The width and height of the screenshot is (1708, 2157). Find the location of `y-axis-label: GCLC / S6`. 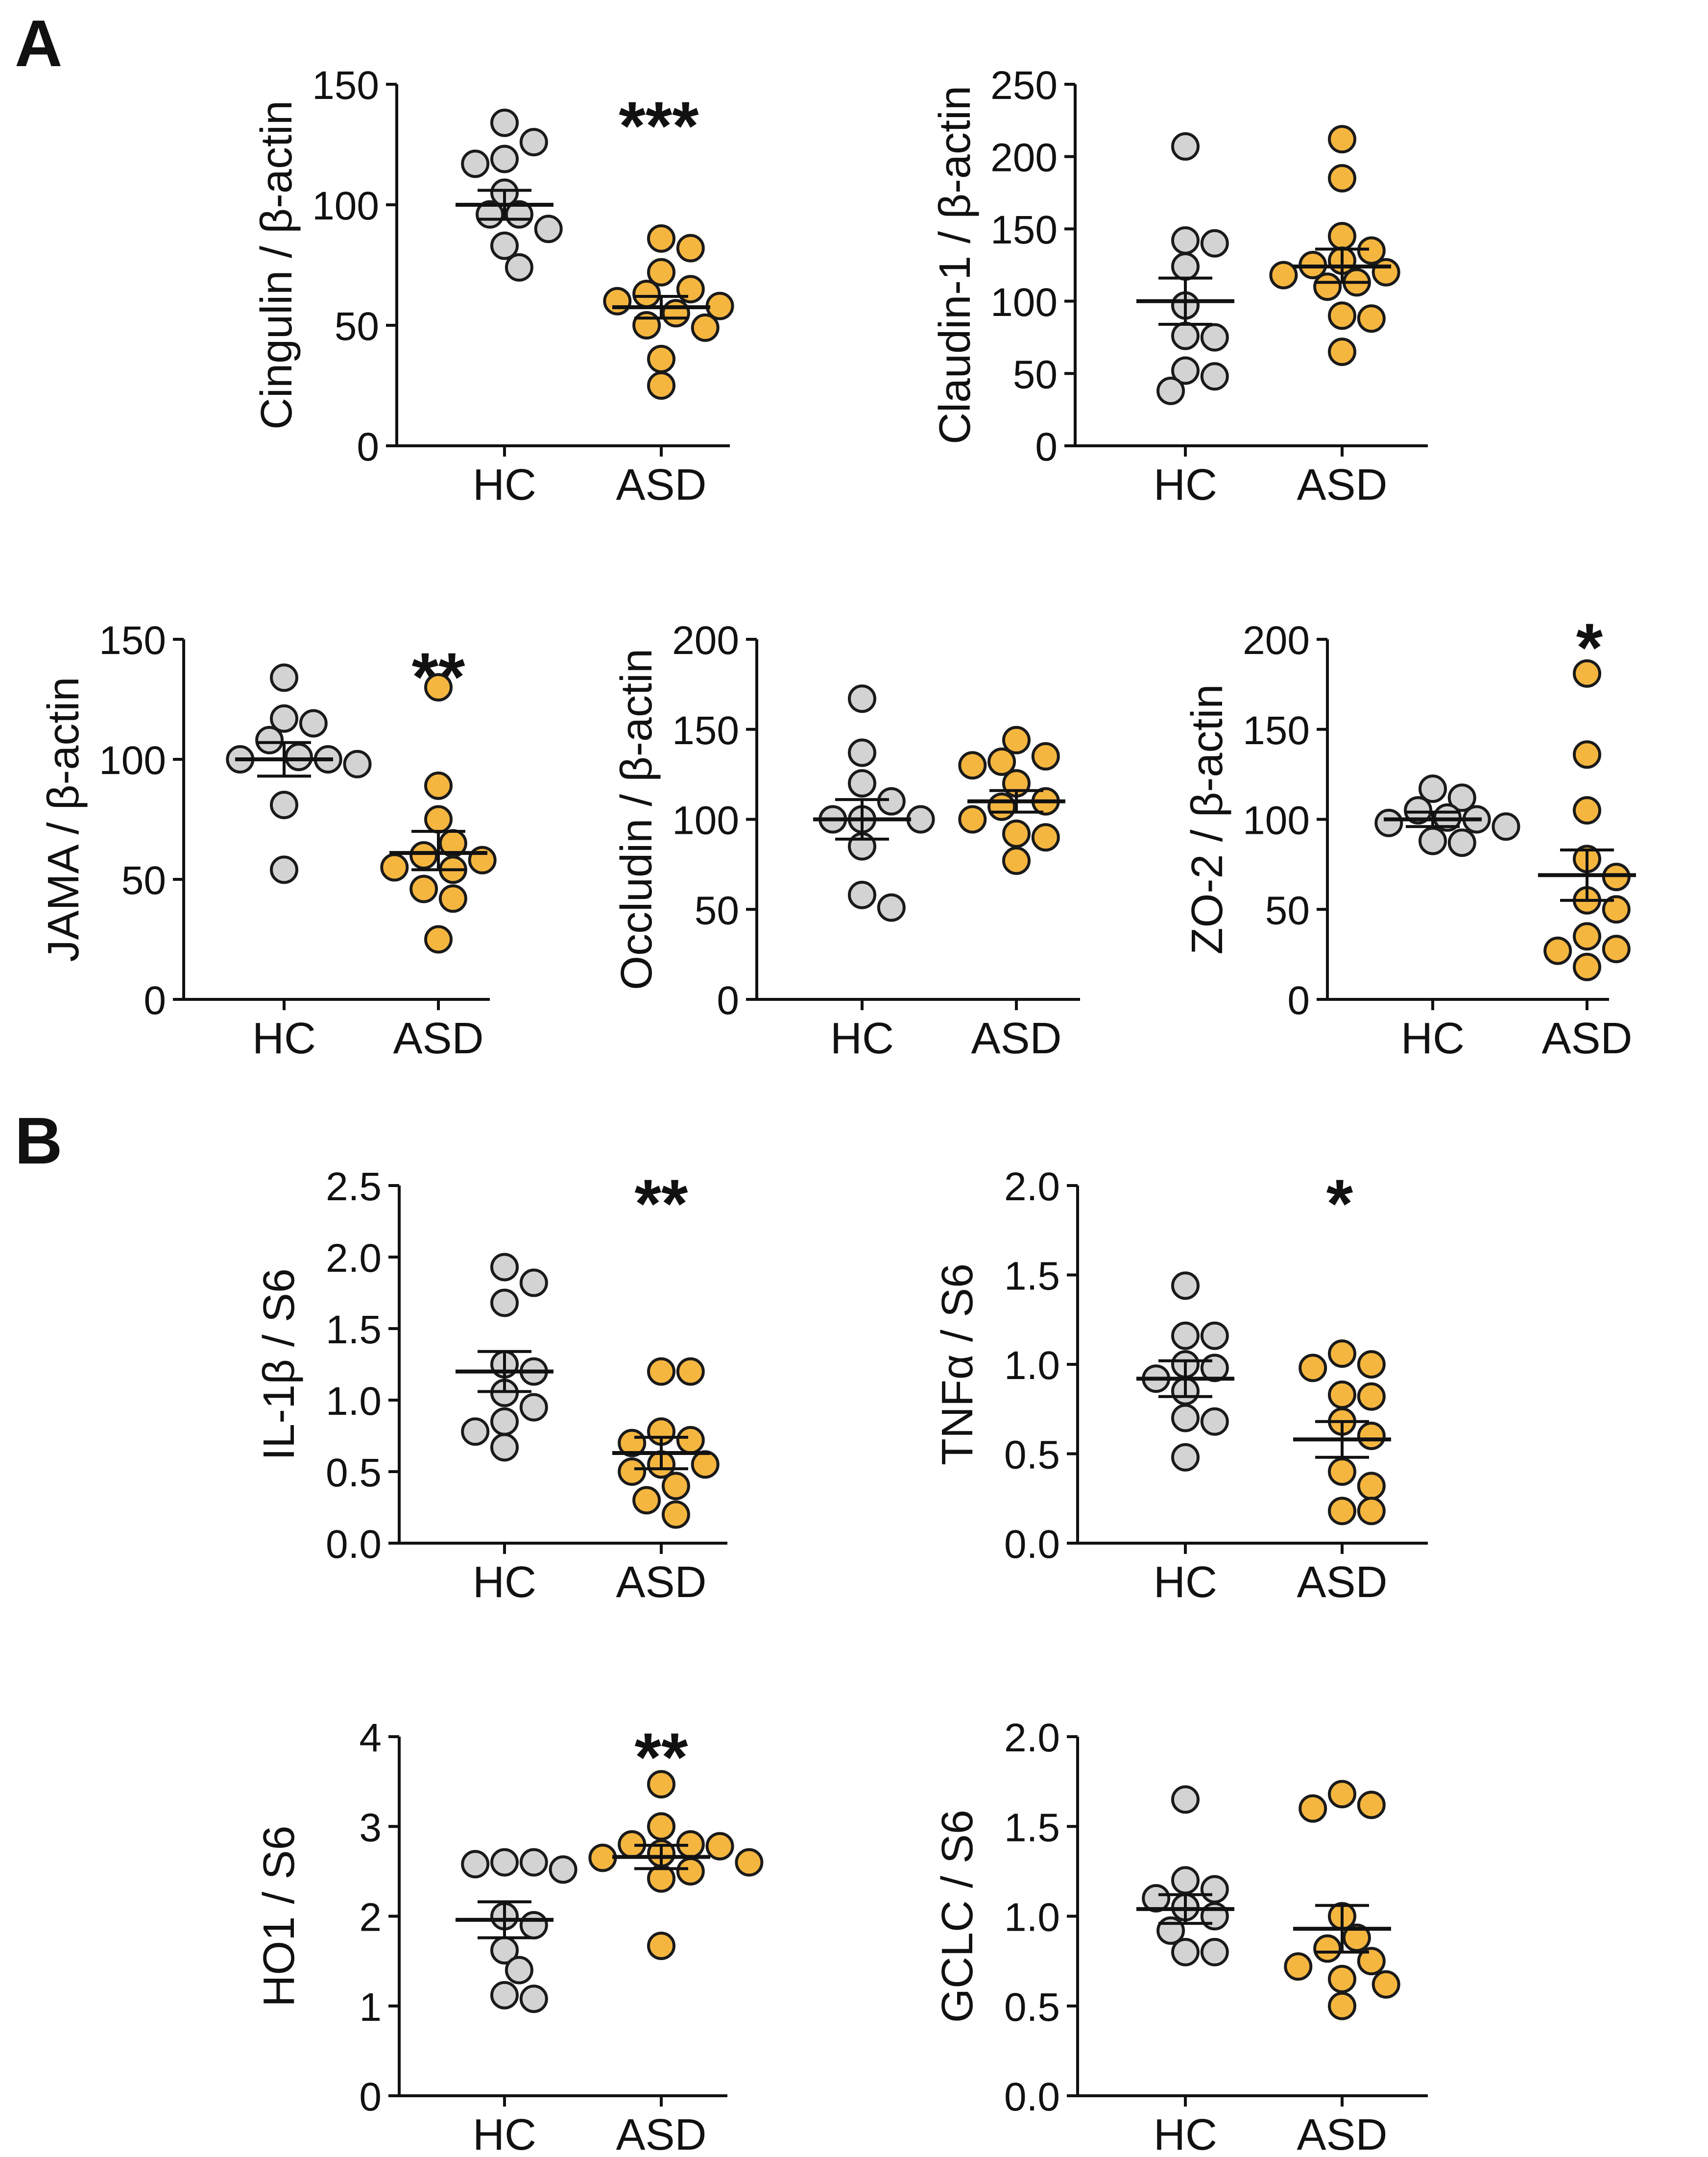

y-axis-label: GCLC / S6 is located at coordinates (957, 1916).